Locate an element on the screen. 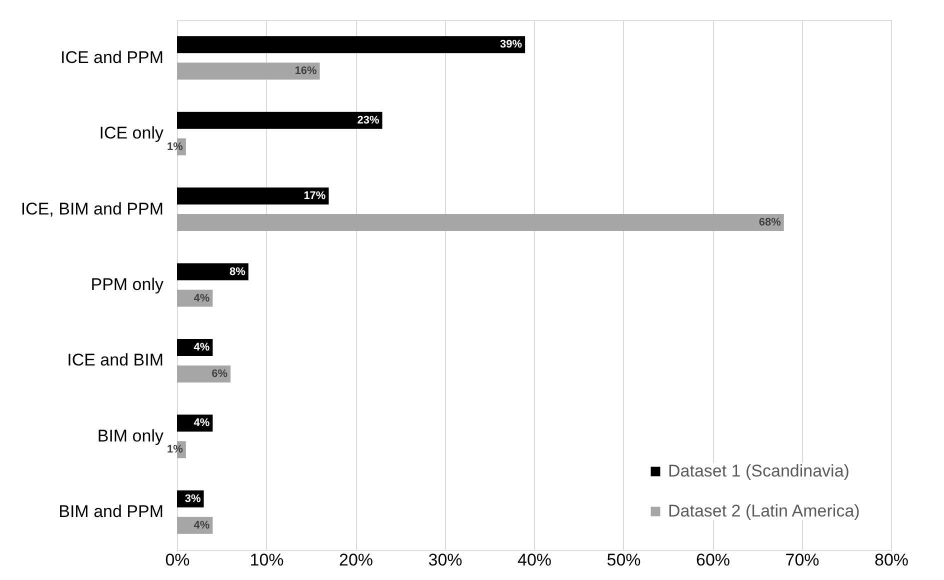 This screenshot has height=580, width=944. x-tick-label: 80% is located at coordinates (891, 560).